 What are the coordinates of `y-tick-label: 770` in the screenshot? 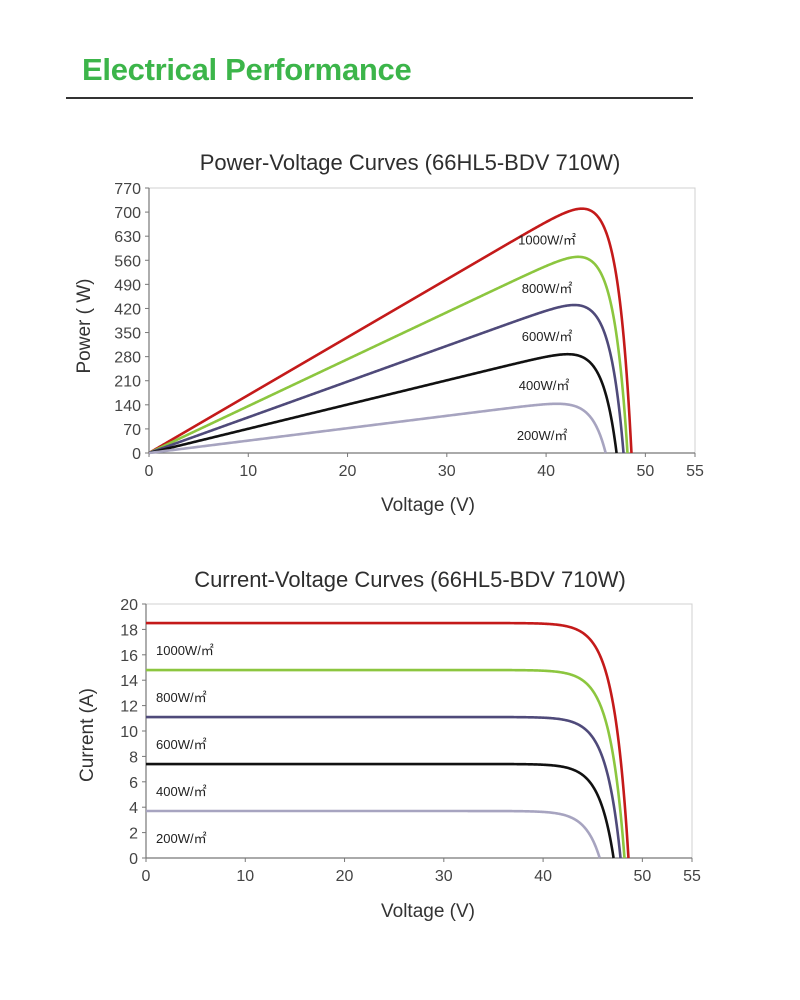 It's located at (127, 189).